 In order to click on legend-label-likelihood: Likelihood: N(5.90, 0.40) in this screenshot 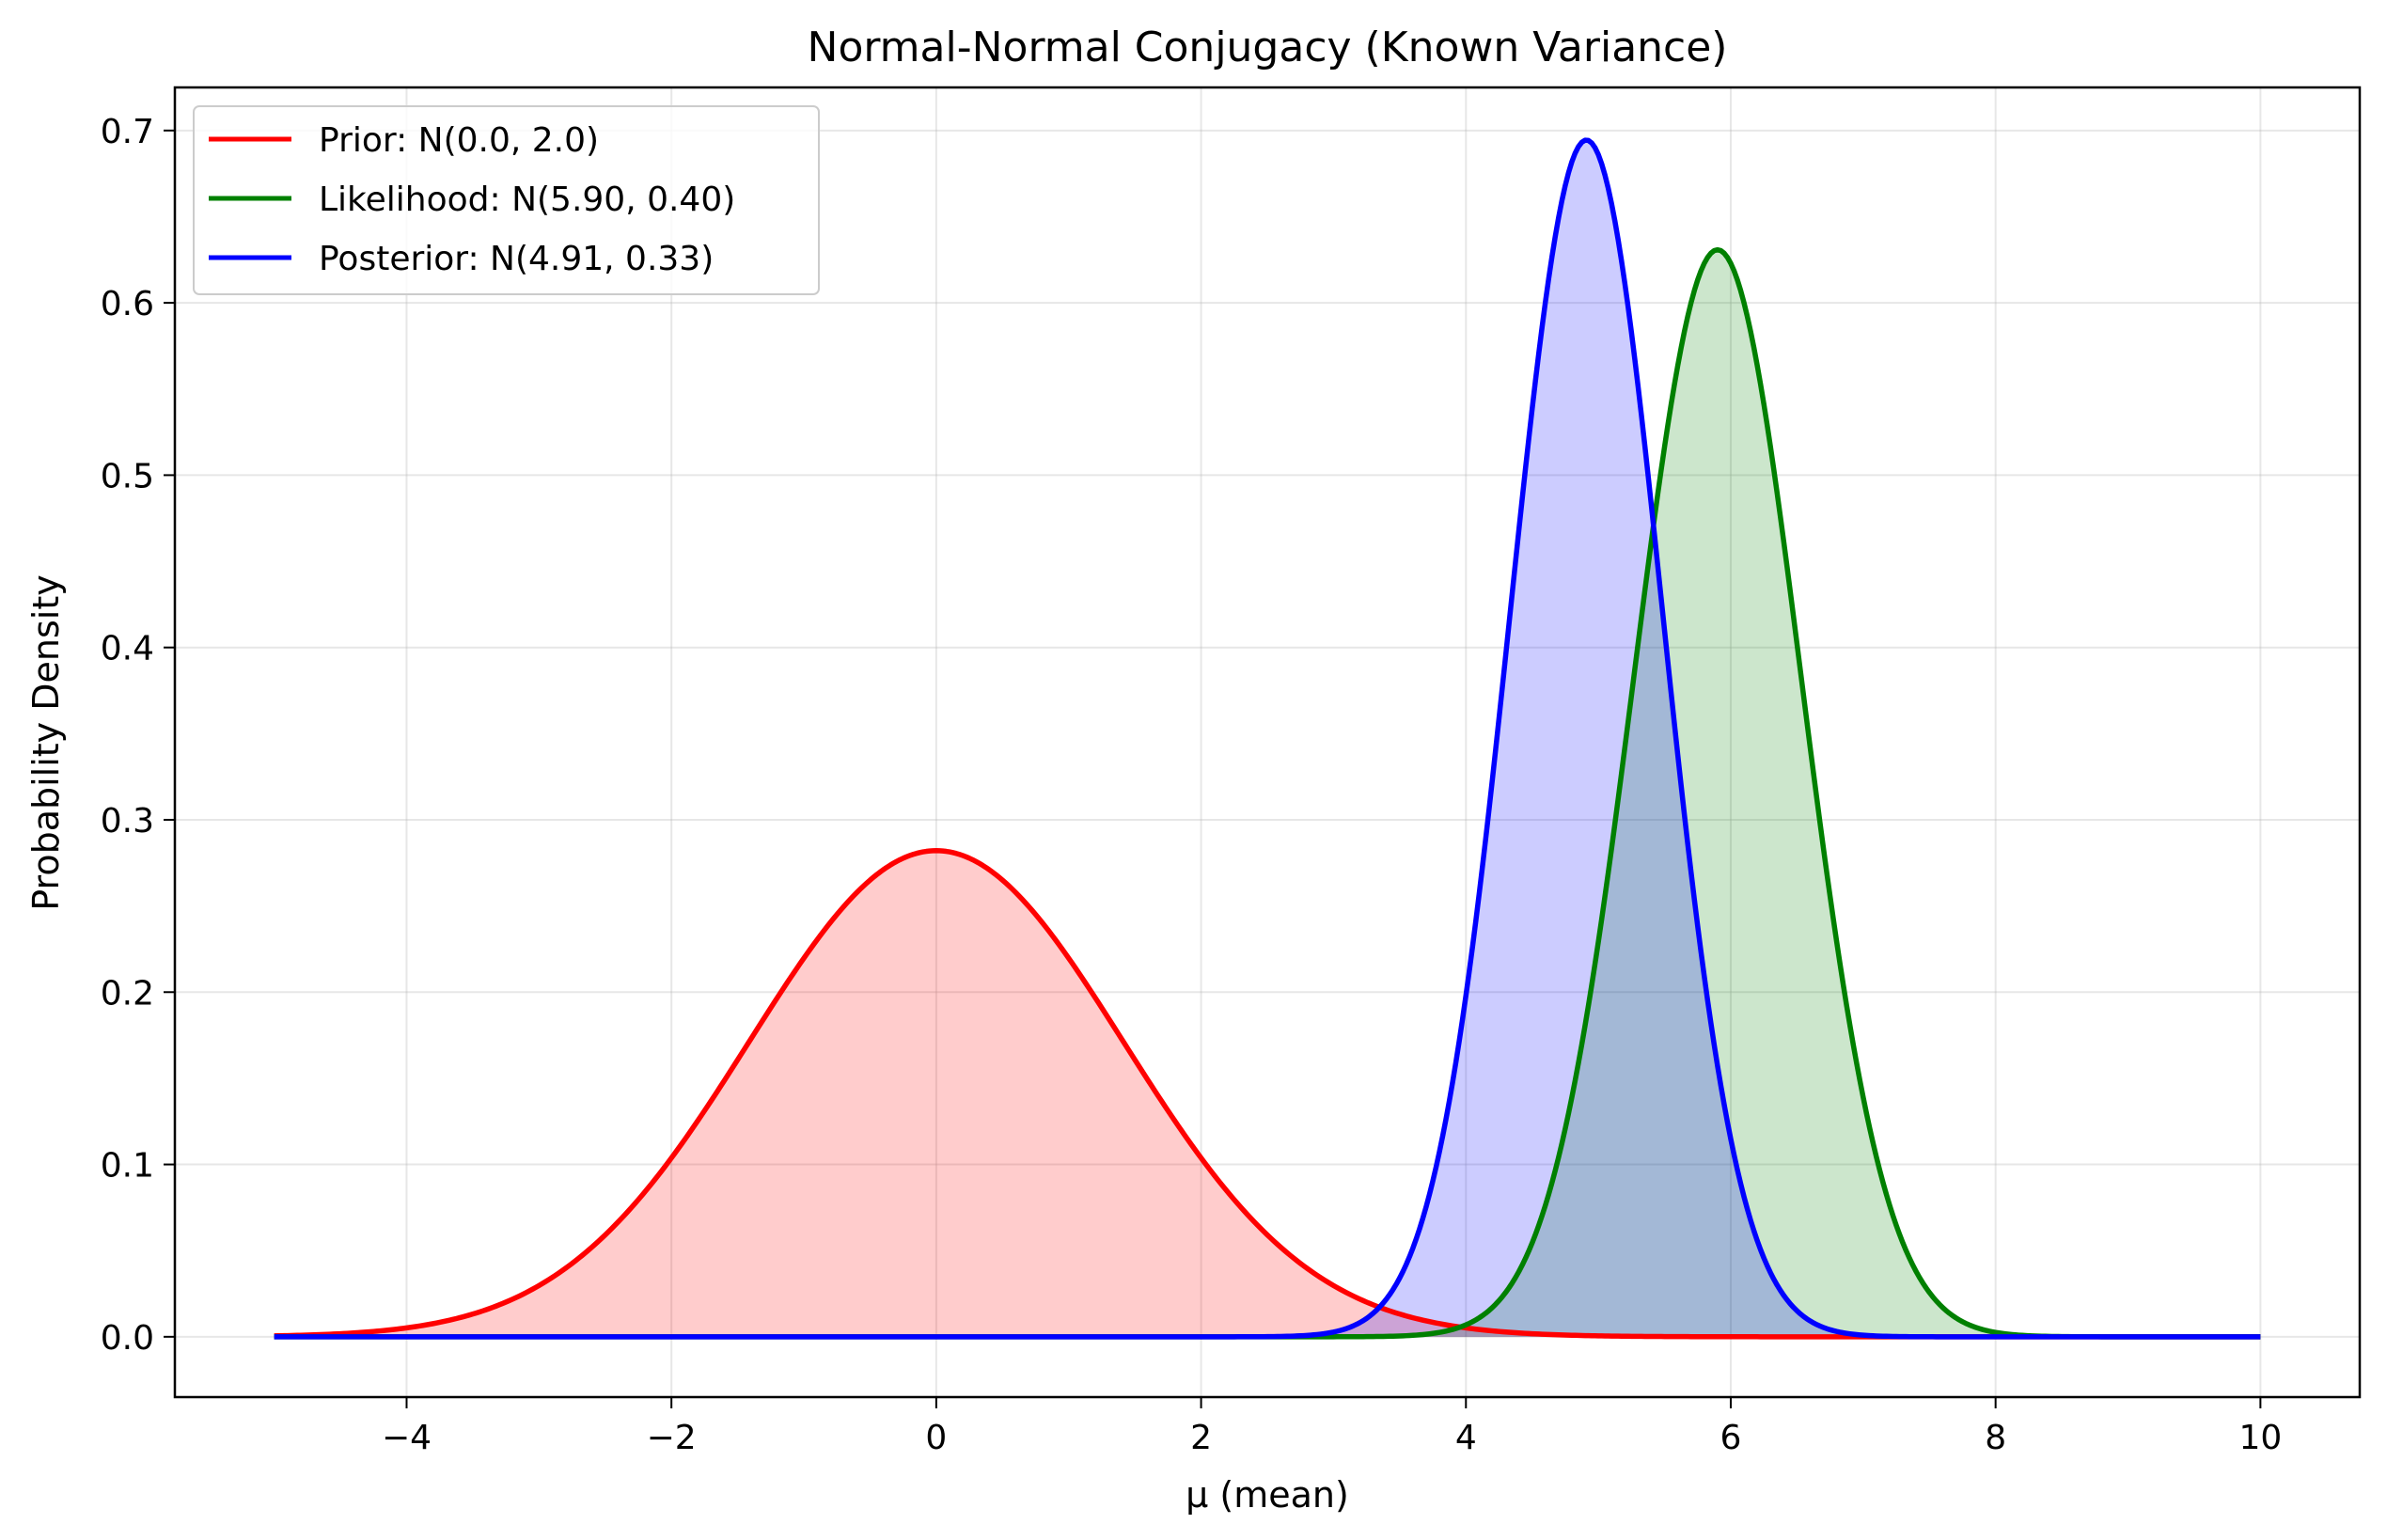, I will do `click(527, 200)`.